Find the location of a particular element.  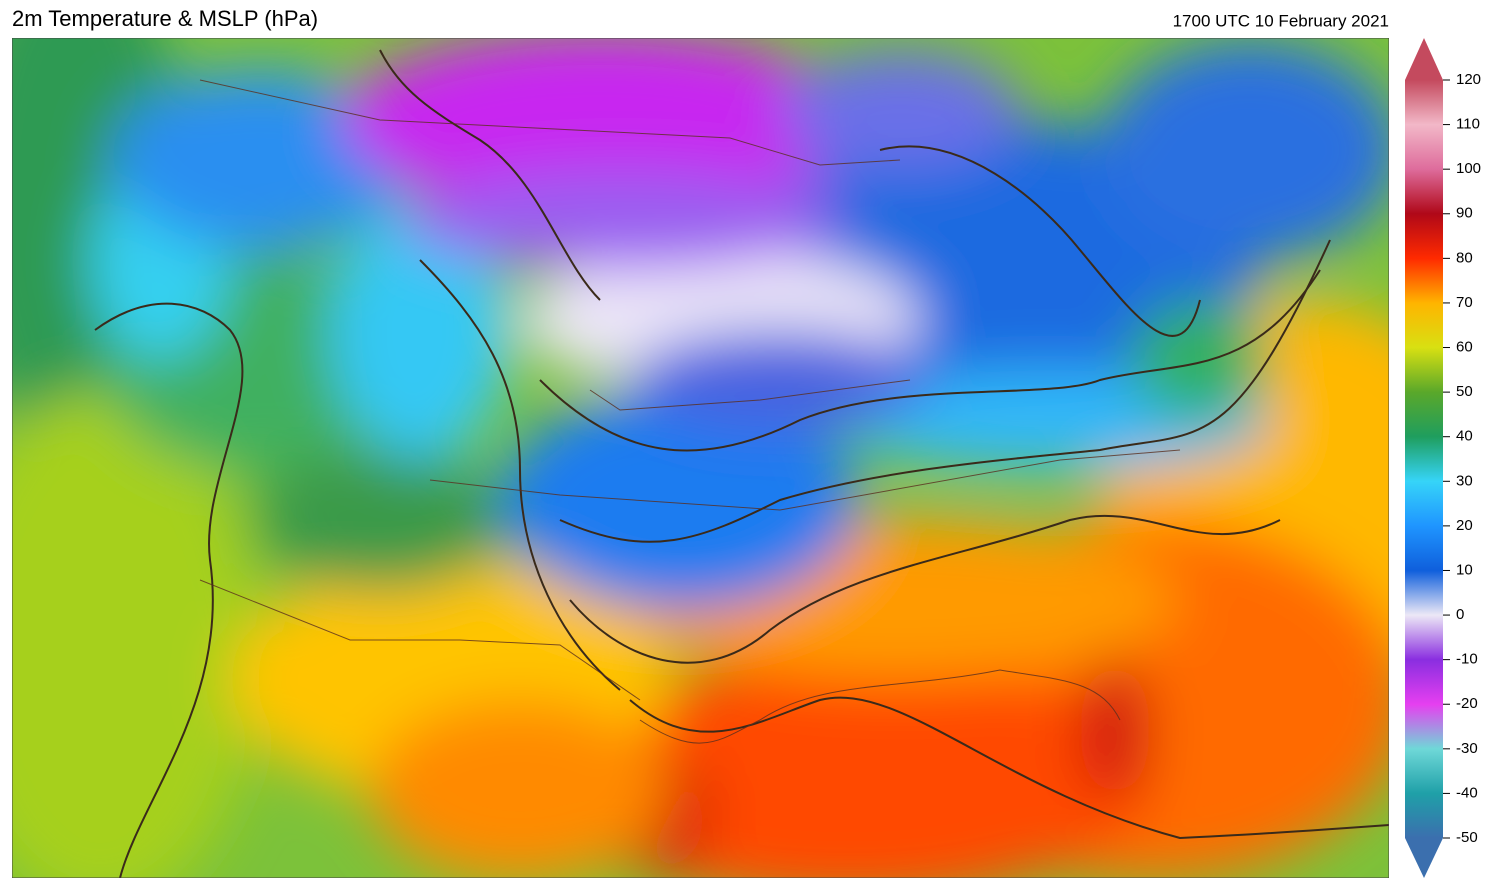

colorbar-tick-label: -30 is located at coordinates (1467, 748).